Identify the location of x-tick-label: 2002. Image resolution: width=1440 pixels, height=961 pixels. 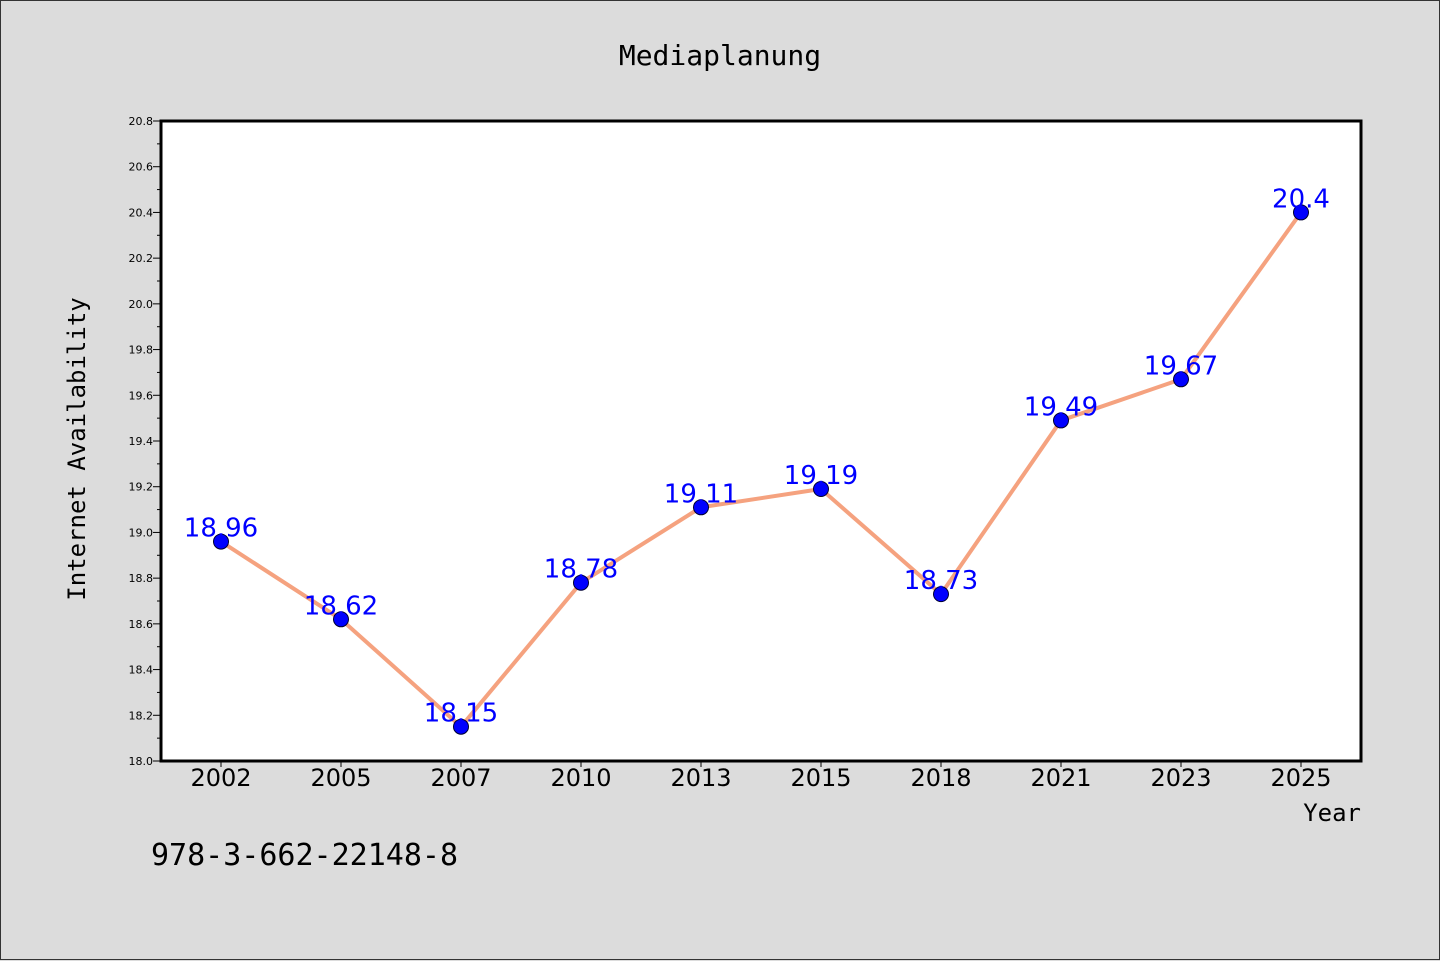
(220, 778).